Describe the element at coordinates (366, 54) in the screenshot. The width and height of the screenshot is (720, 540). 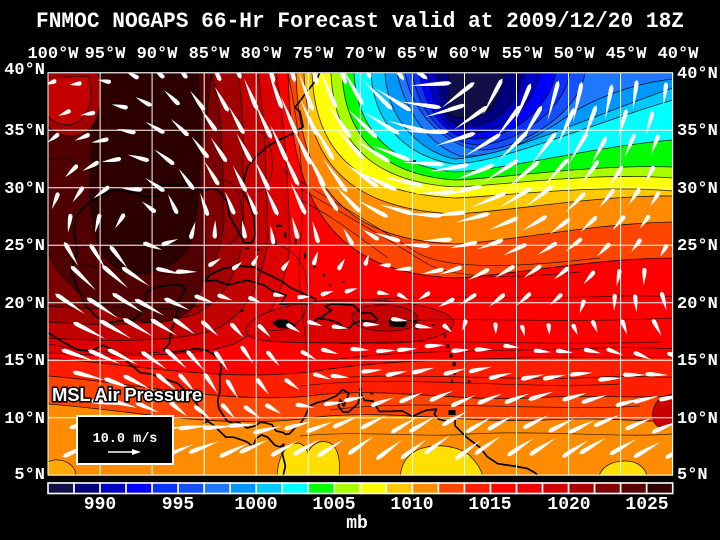
I see `svg-text: 70°W` at that location.